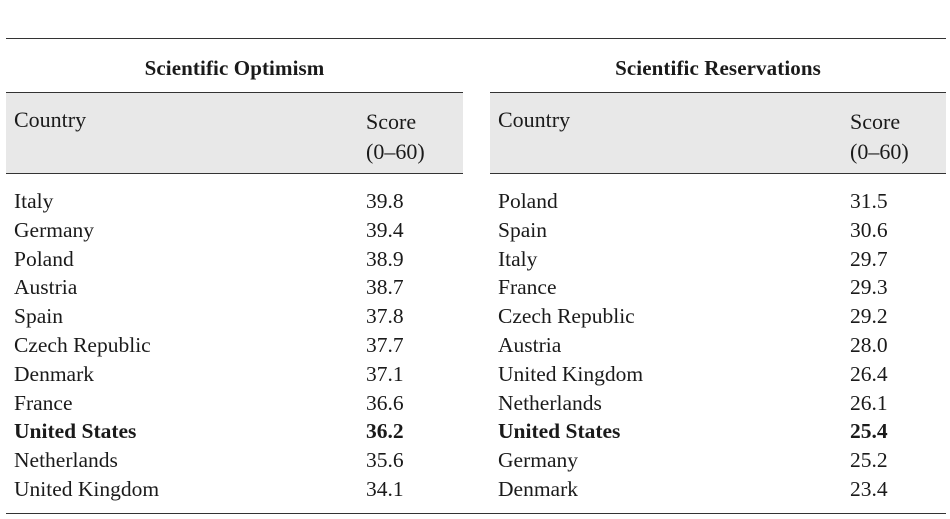  I want to click on table-row: France 29.3, so click(718, 287).